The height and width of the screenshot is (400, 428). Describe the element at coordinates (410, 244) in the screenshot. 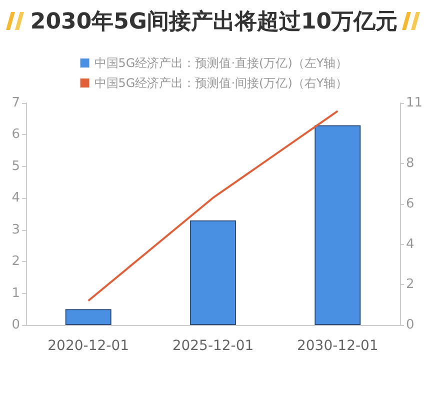

I see `y2-tick-label: 4` at that location.